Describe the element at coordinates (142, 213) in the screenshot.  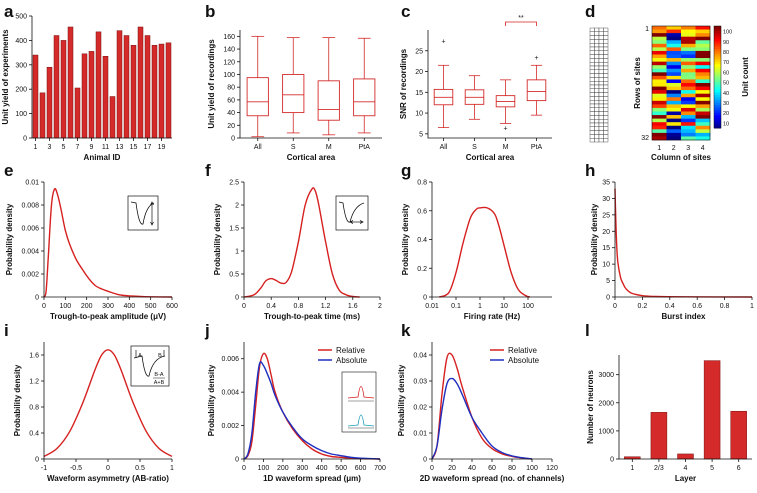
I see `waveform-icon` at that location.